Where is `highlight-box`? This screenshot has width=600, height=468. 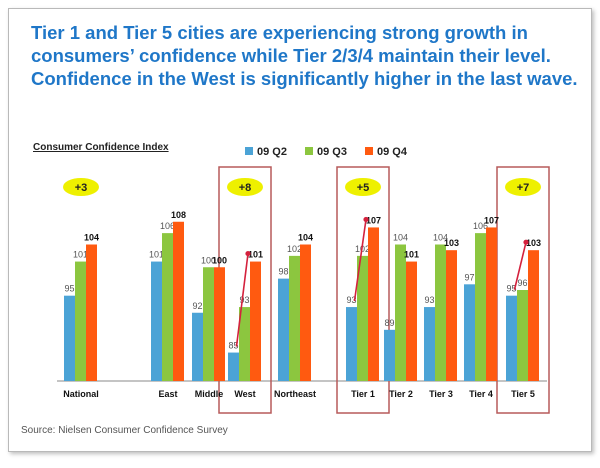 highlight-box is located at coordinates (363, 290).